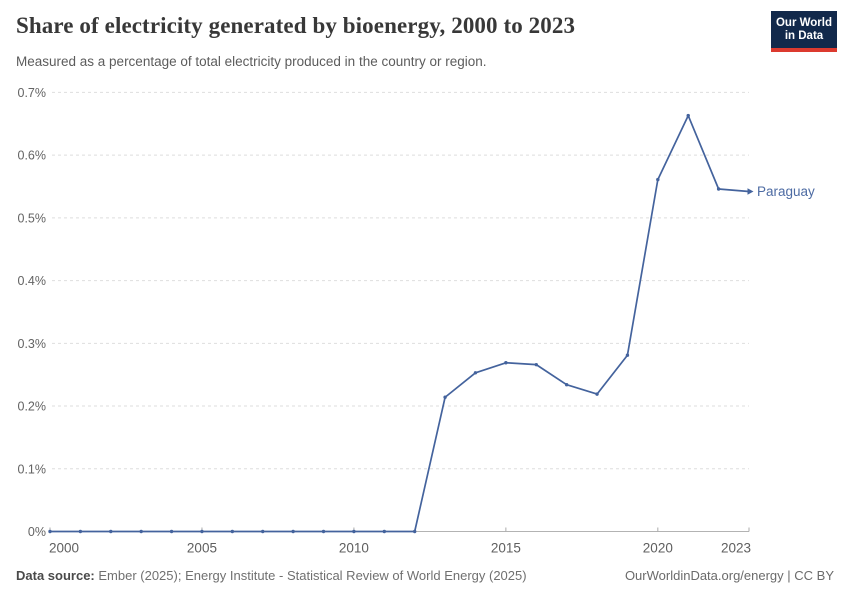 This screenshot has height=600, width=850. Describe the element at coordinates (32, 218) in the screenshot. I see `y-axis-tick-label: 0.5%` at that location.